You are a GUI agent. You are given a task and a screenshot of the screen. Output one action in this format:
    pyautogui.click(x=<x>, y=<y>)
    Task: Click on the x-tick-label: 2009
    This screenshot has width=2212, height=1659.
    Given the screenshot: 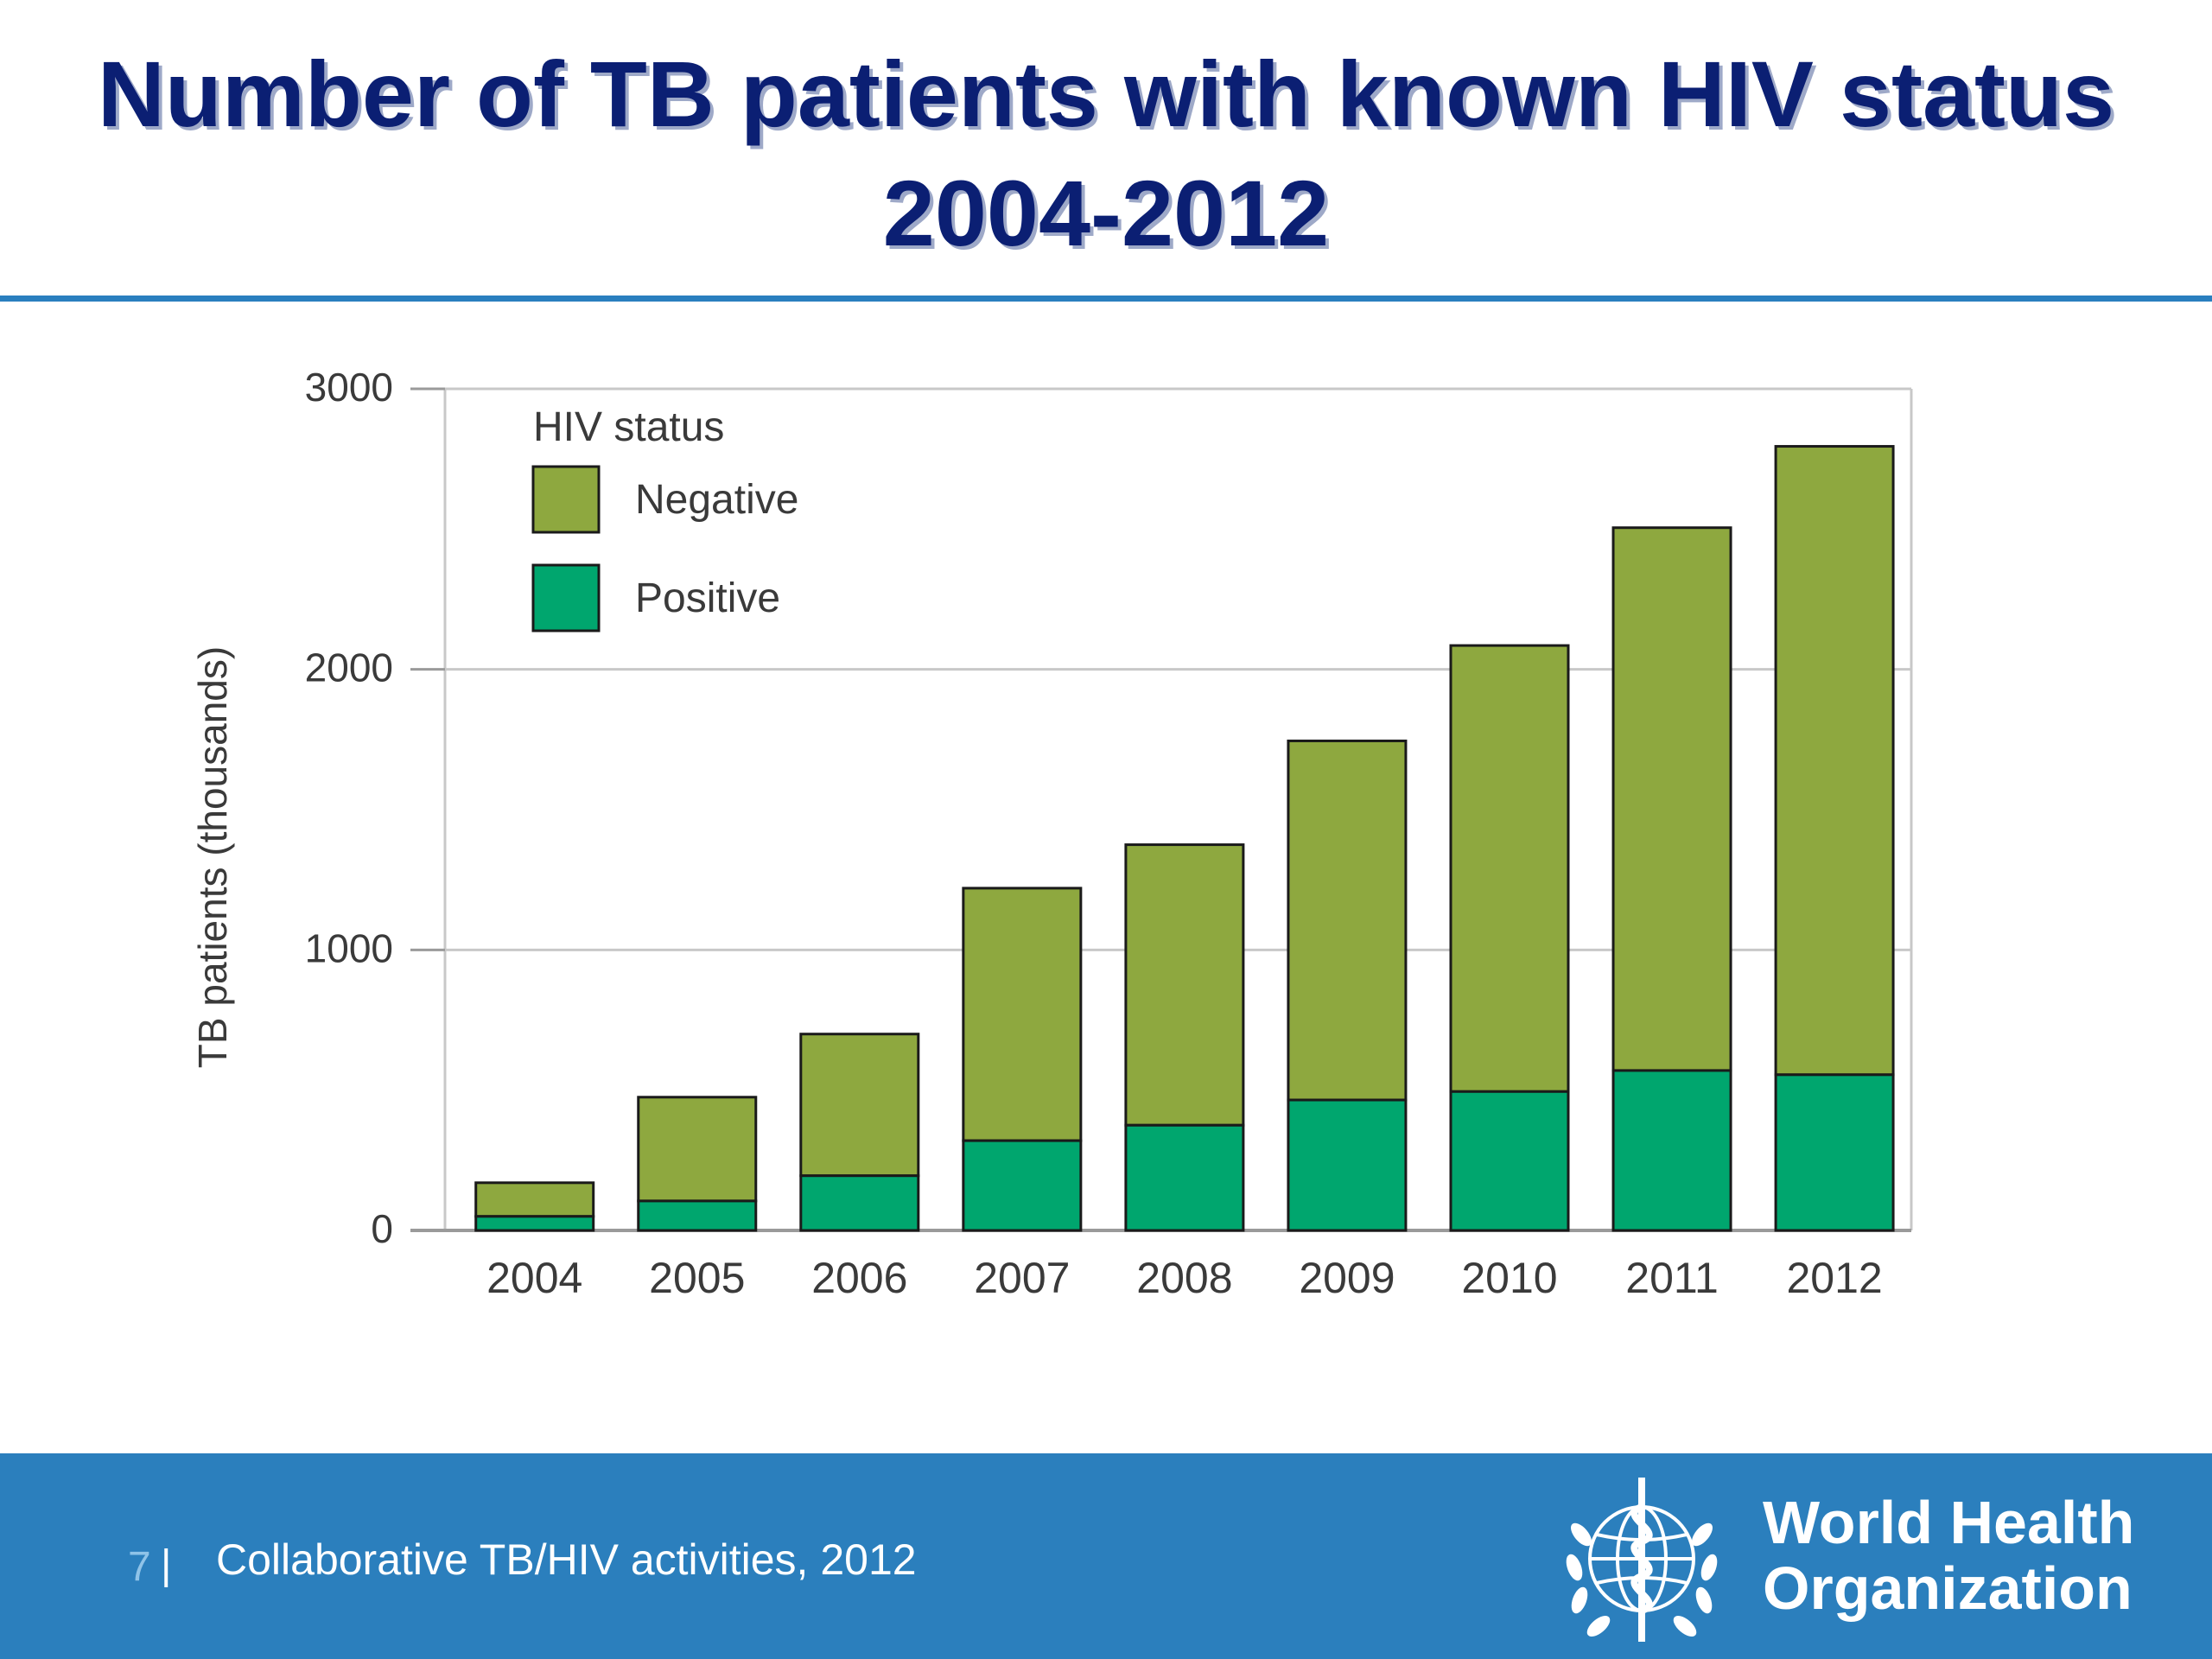 What is the action you would take?
    pyautogui.click(x=1347, y=1278)
    